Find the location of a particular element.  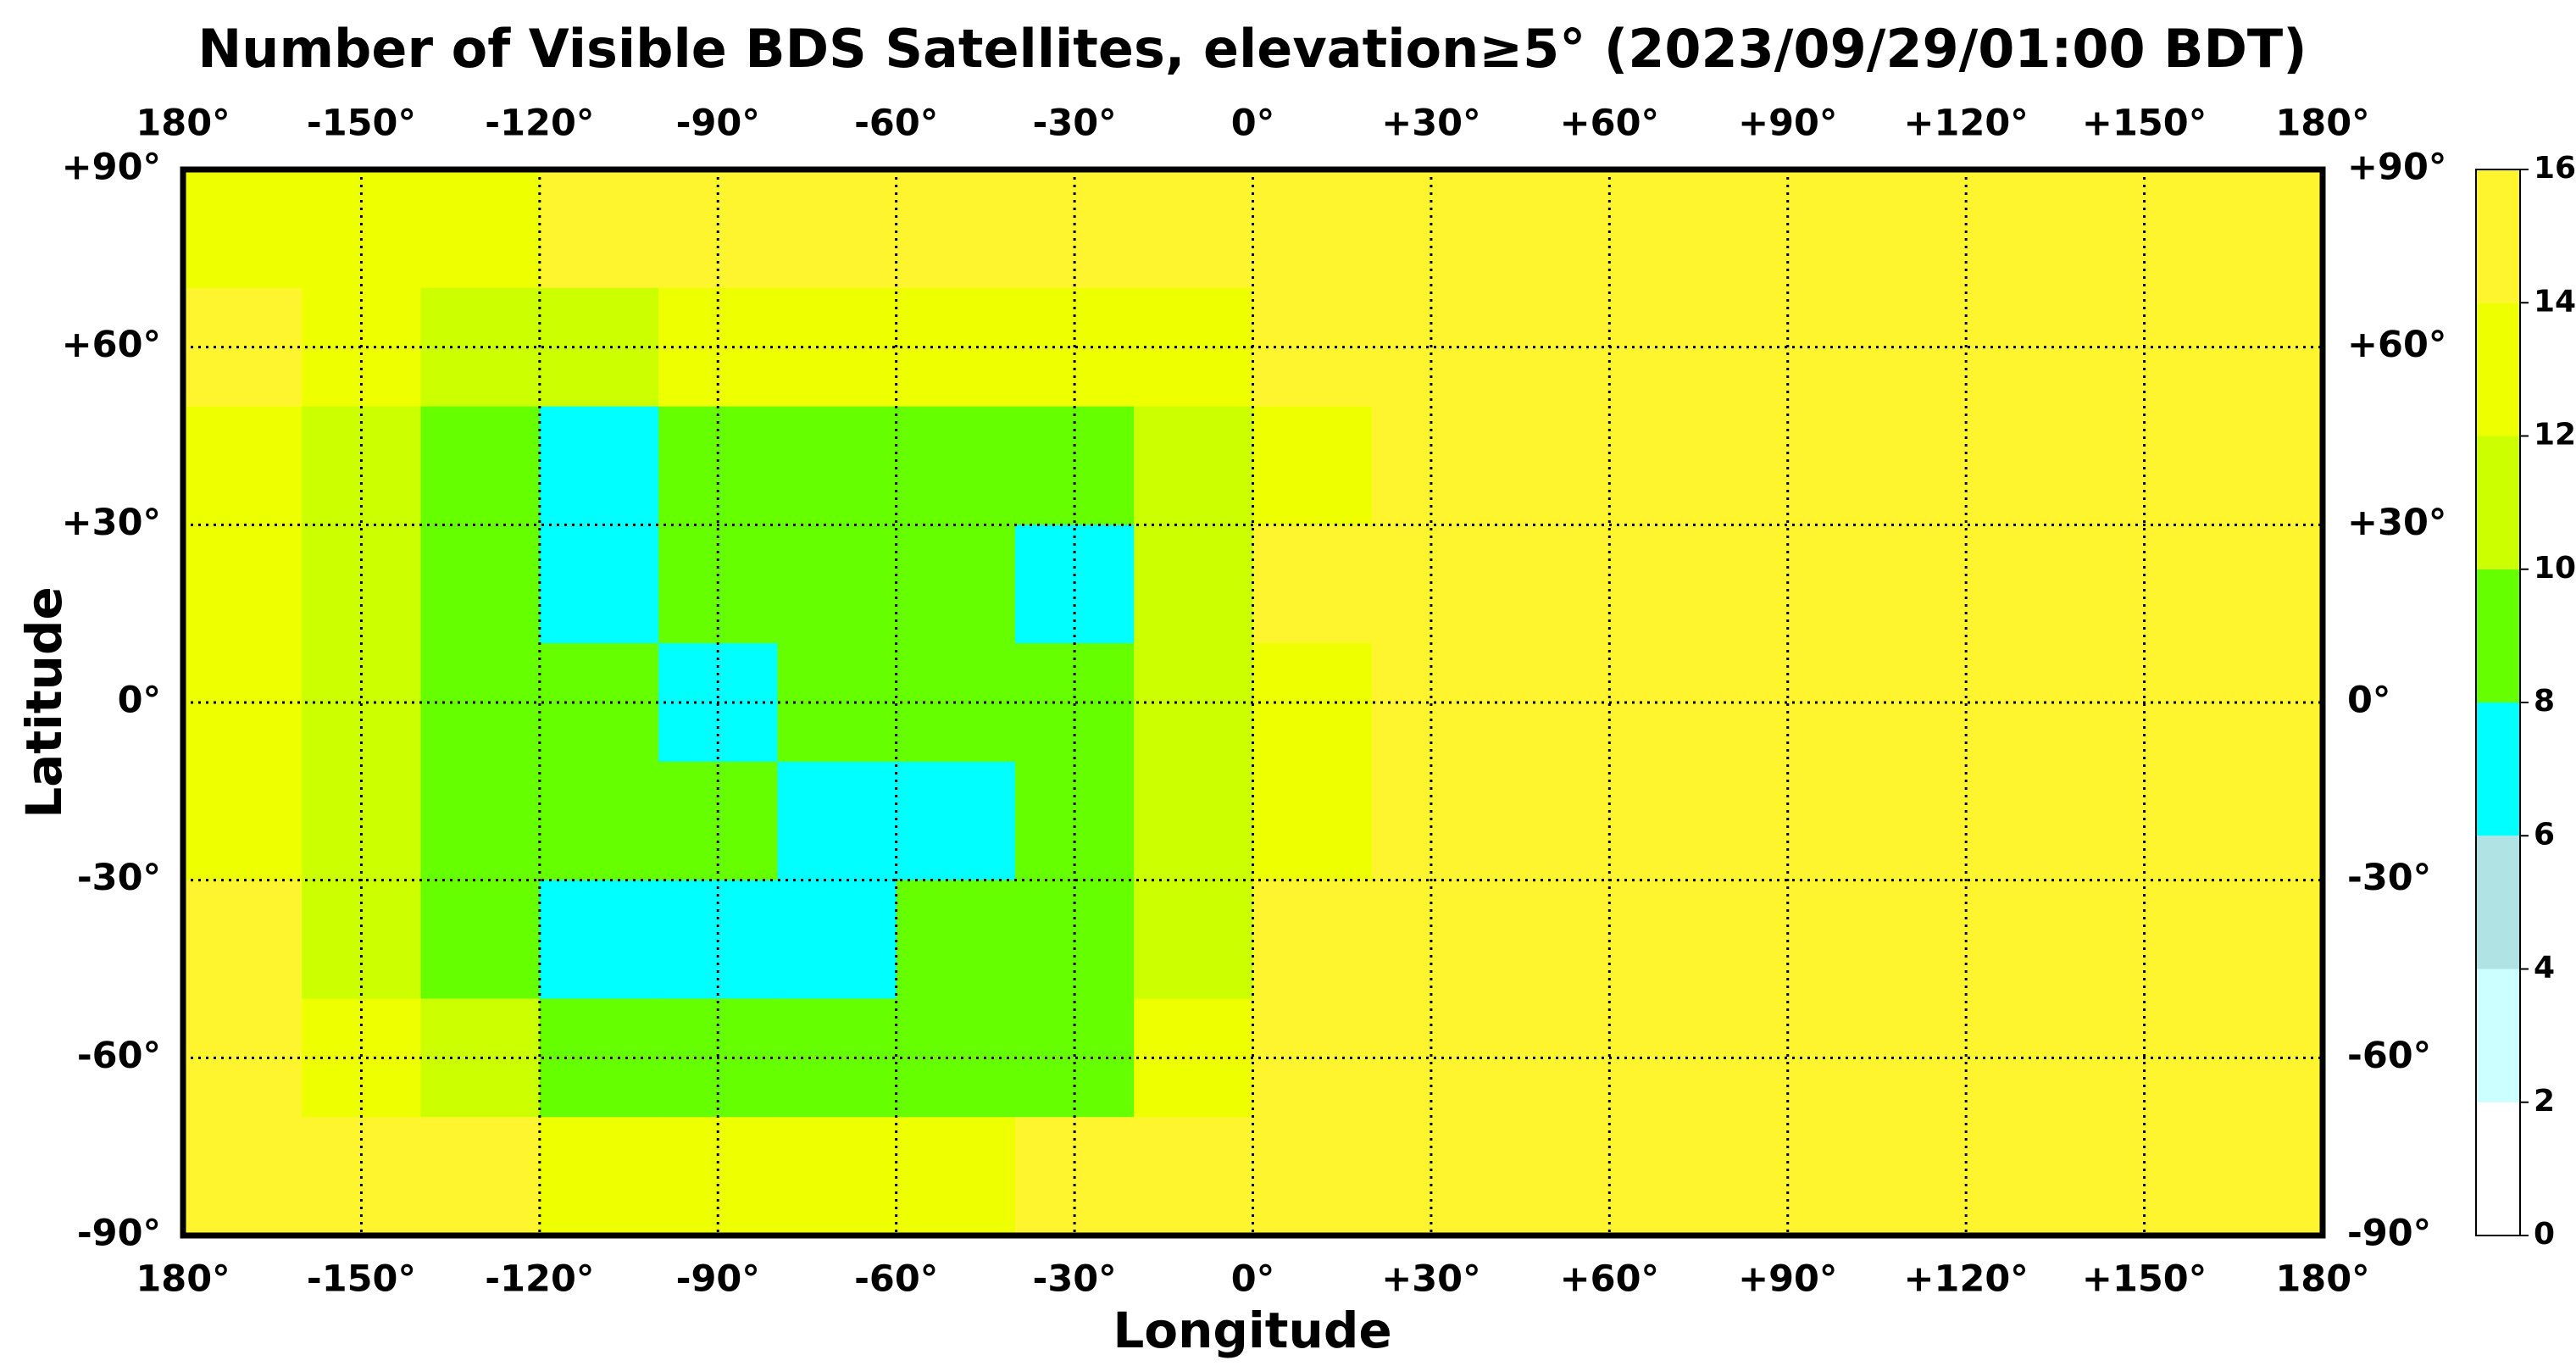

y-tick-label: +90° is located at coordinates (2396, 168).